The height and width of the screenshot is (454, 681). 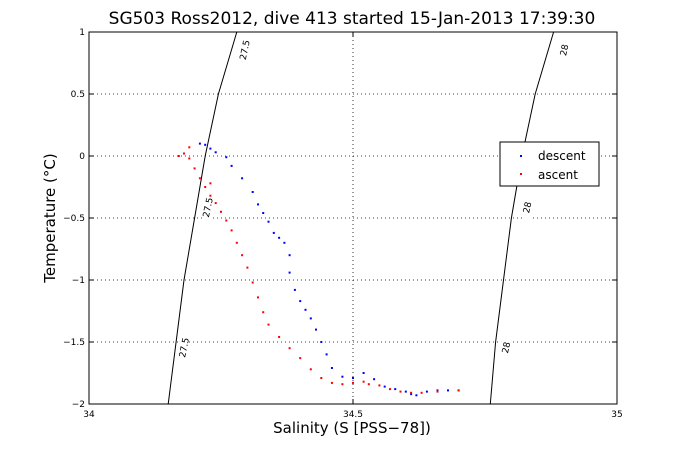 I want to click on legend: descent ascent, so click(x=549, y=164).